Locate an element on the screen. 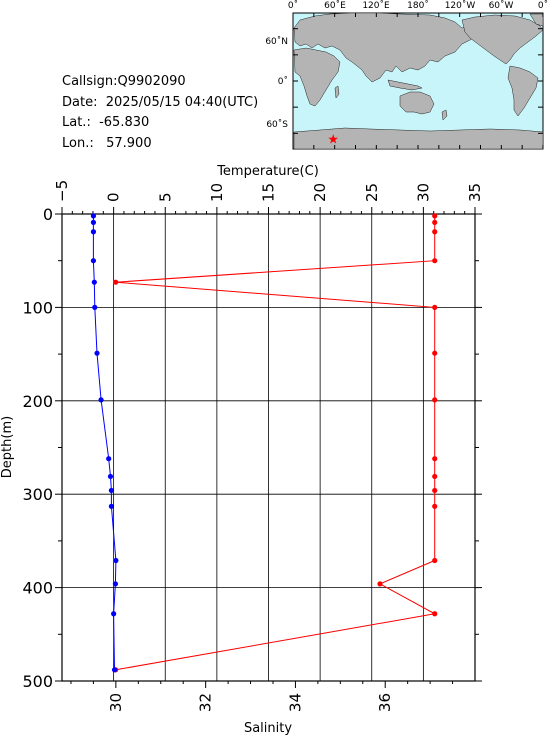 This screenshot has width=553, height=736. map-lat-label: 0˚ is located at coordinates (283, 81).